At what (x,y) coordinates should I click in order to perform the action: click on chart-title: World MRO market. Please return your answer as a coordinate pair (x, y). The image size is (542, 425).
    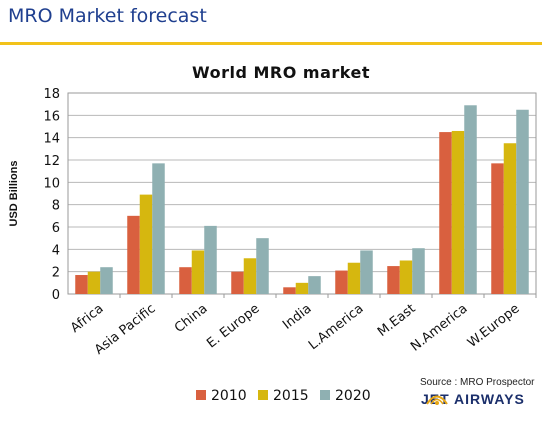
    Looking at the image, I should click on (281, 72).